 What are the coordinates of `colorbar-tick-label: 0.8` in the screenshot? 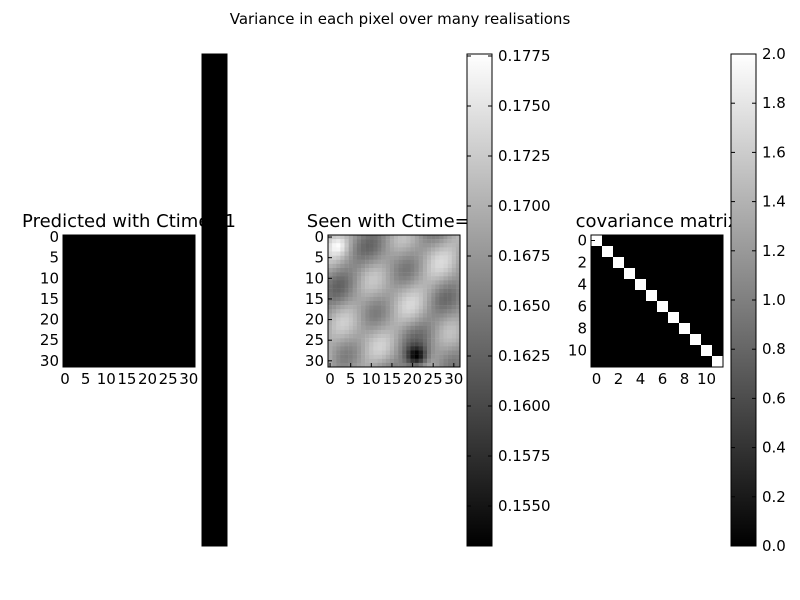 It's located at (774, 349).